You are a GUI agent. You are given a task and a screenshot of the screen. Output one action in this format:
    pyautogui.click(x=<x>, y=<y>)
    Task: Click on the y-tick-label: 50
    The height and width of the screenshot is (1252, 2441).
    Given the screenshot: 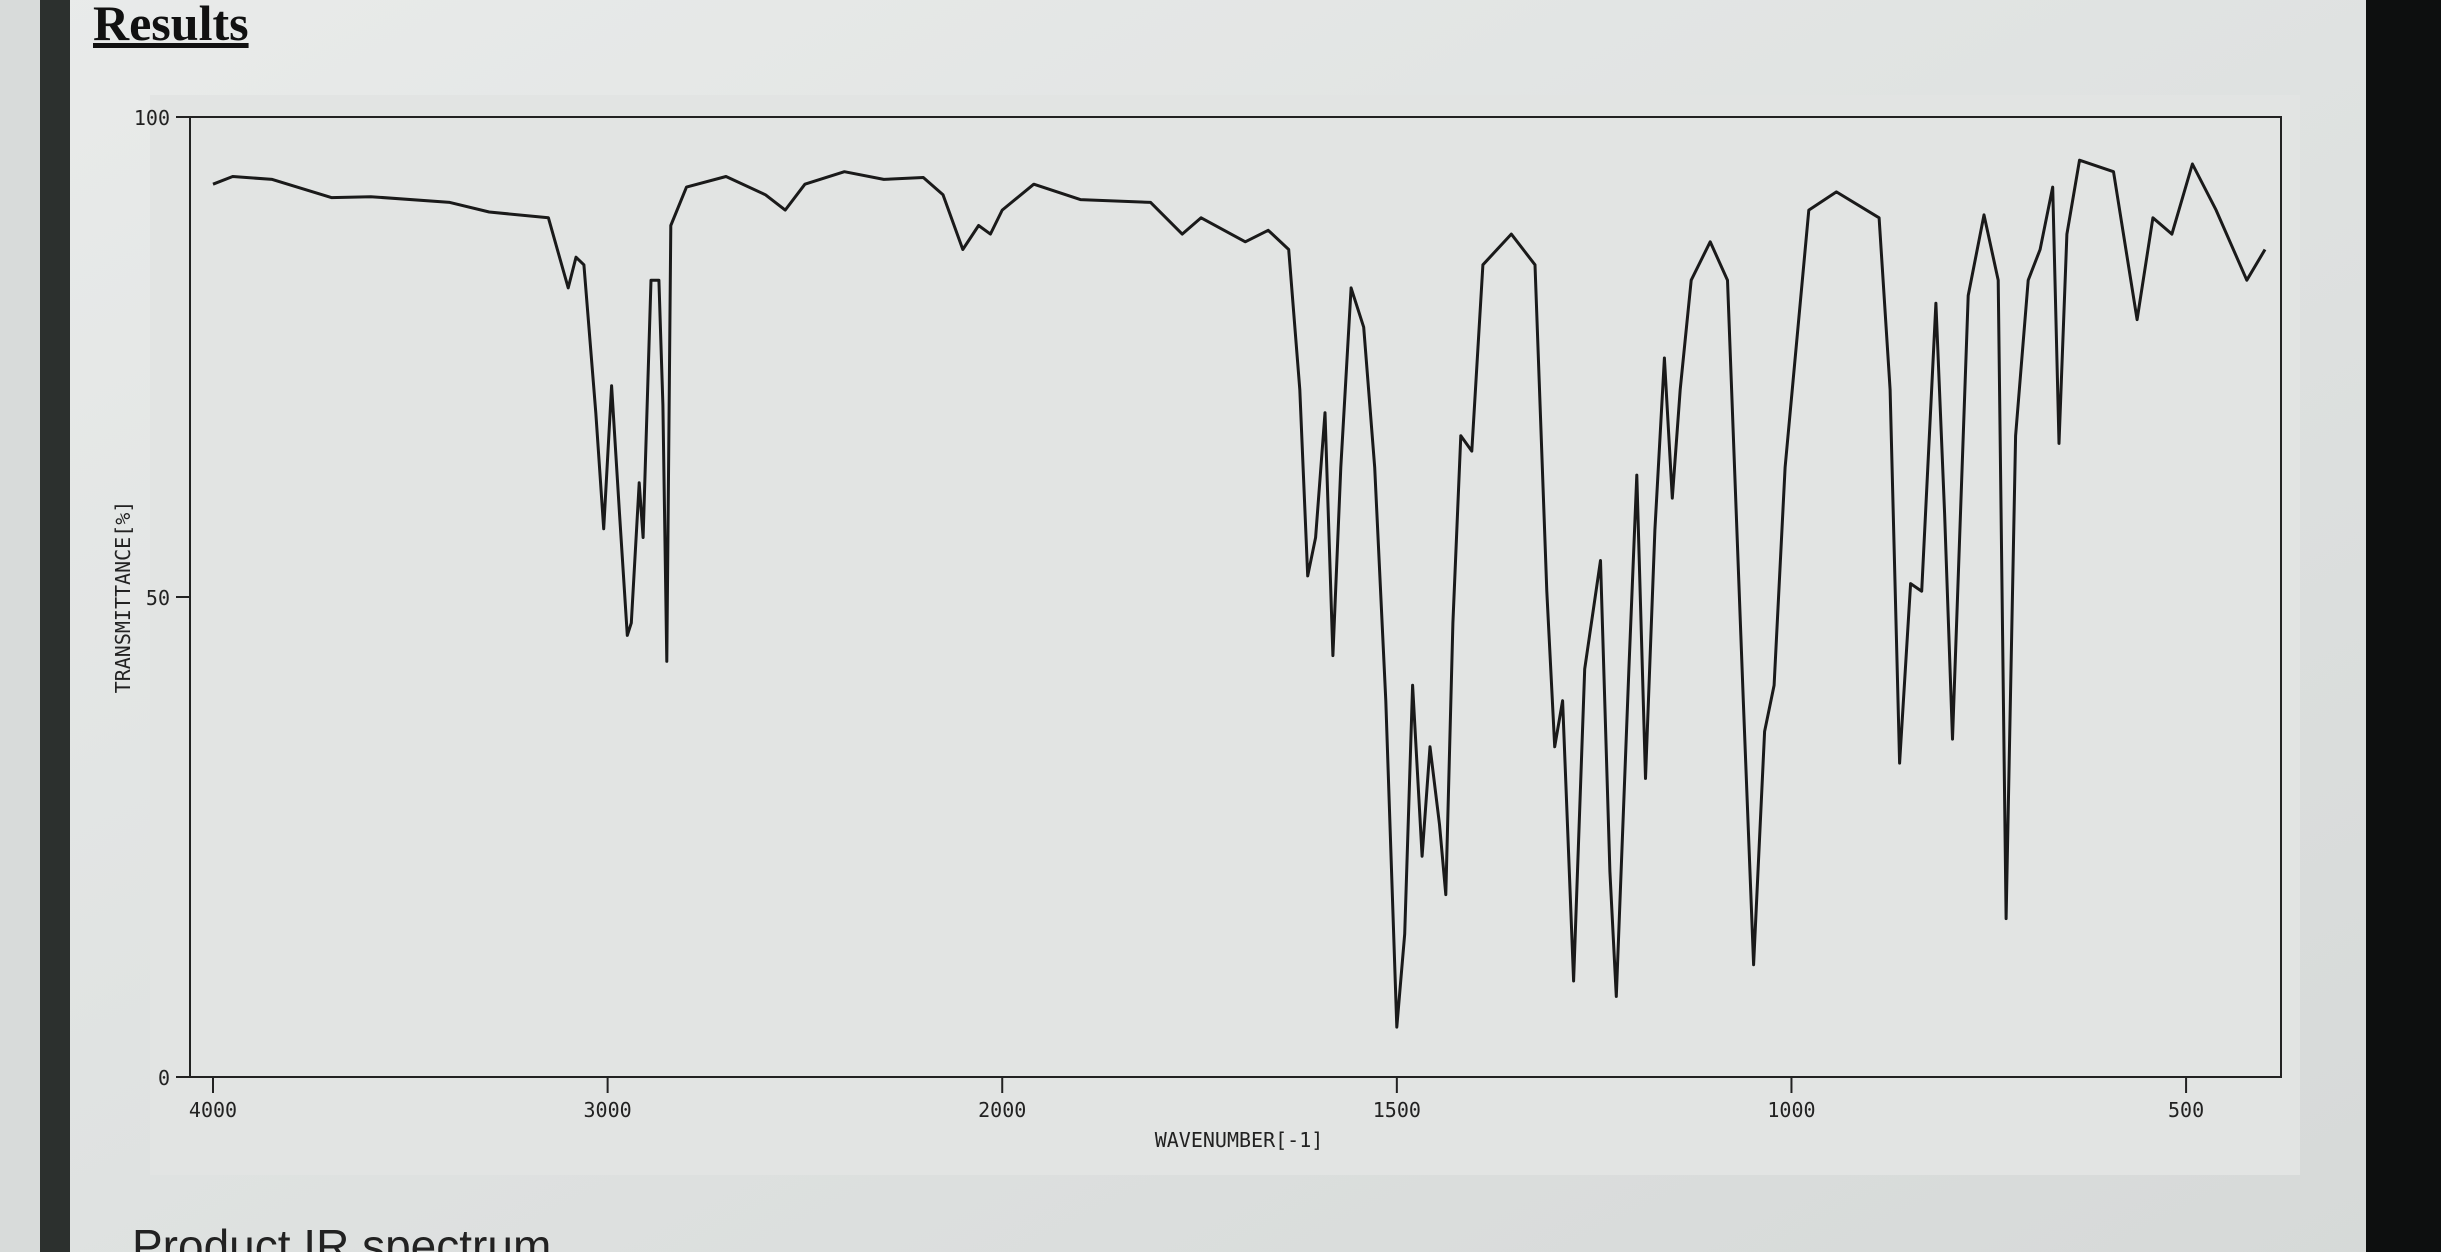 What is the action you would take?
    pyautogui.click(x=158, y=598)
    